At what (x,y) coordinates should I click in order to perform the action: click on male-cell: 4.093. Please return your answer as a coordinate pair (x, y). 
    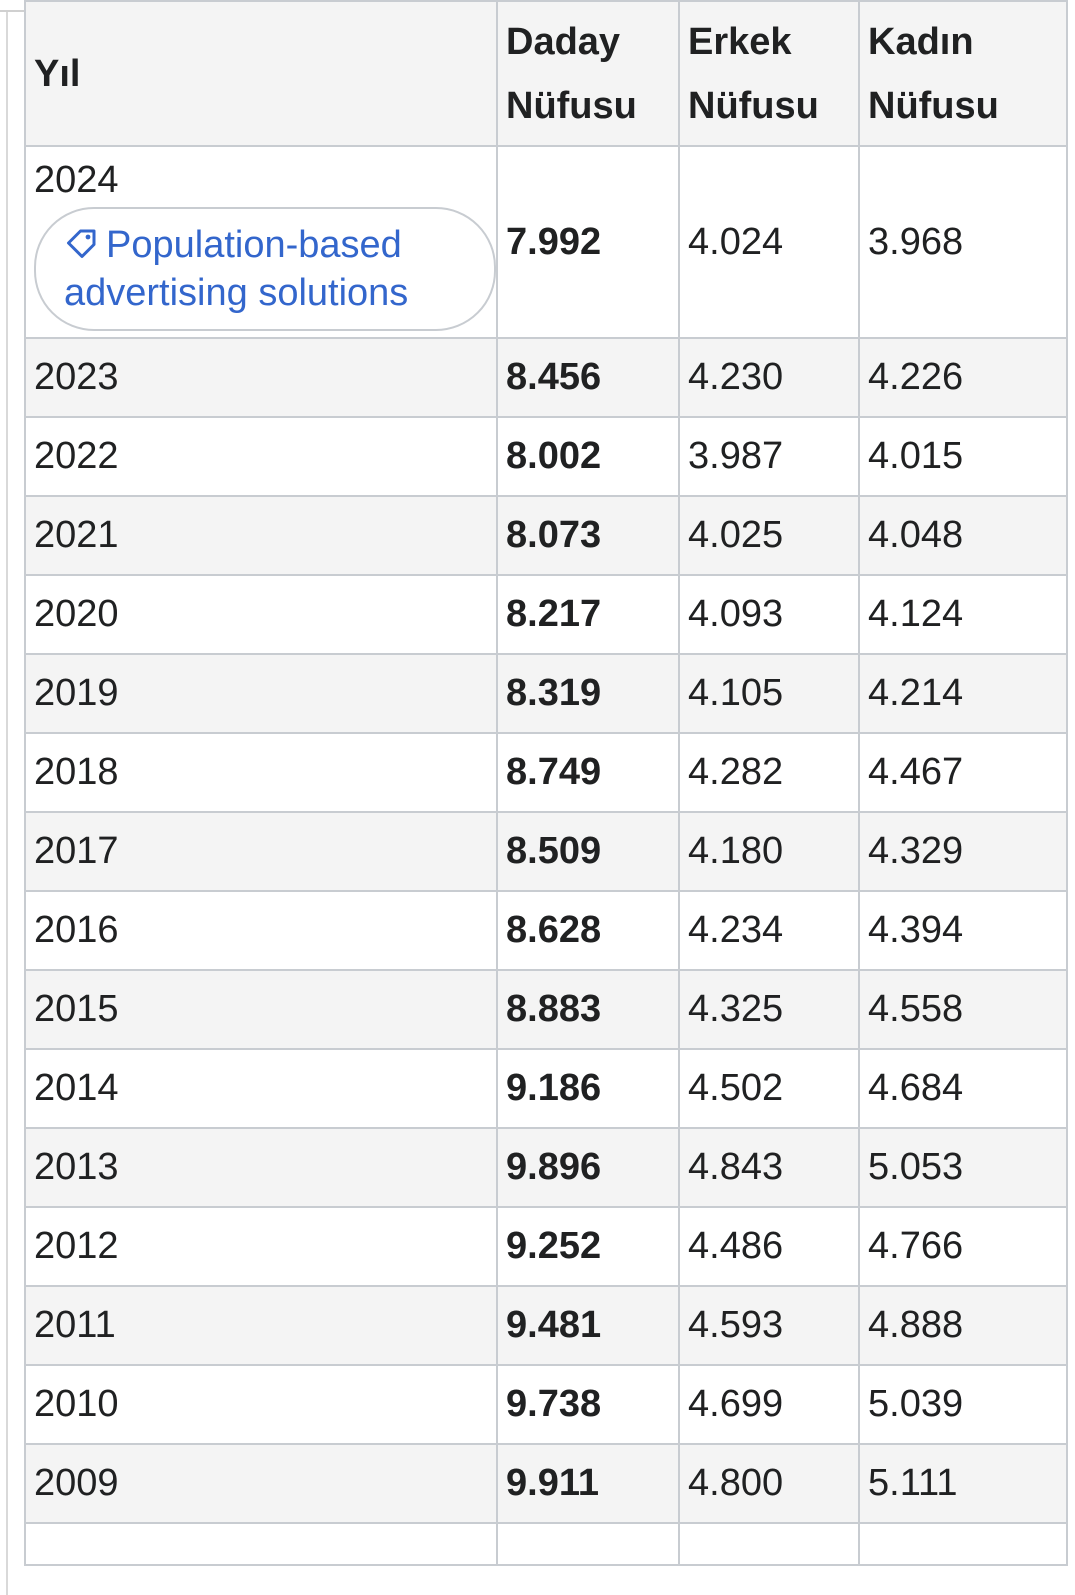
    Looking at the image, I should click on (769, 614).